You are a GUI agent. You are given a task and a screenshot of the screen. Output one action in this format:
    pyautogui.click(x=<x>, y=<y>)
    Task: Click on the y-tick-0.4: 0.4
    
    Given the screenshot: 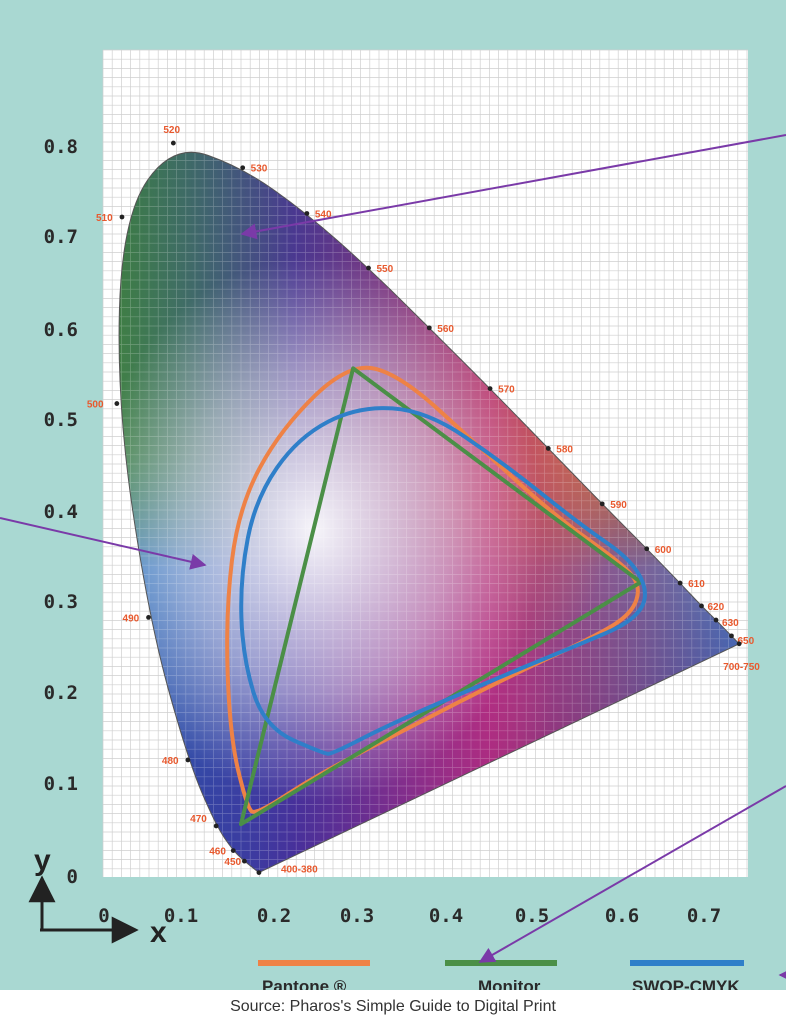 What is the action you would take?
    pyautogui.click(x=61, y=512)
    